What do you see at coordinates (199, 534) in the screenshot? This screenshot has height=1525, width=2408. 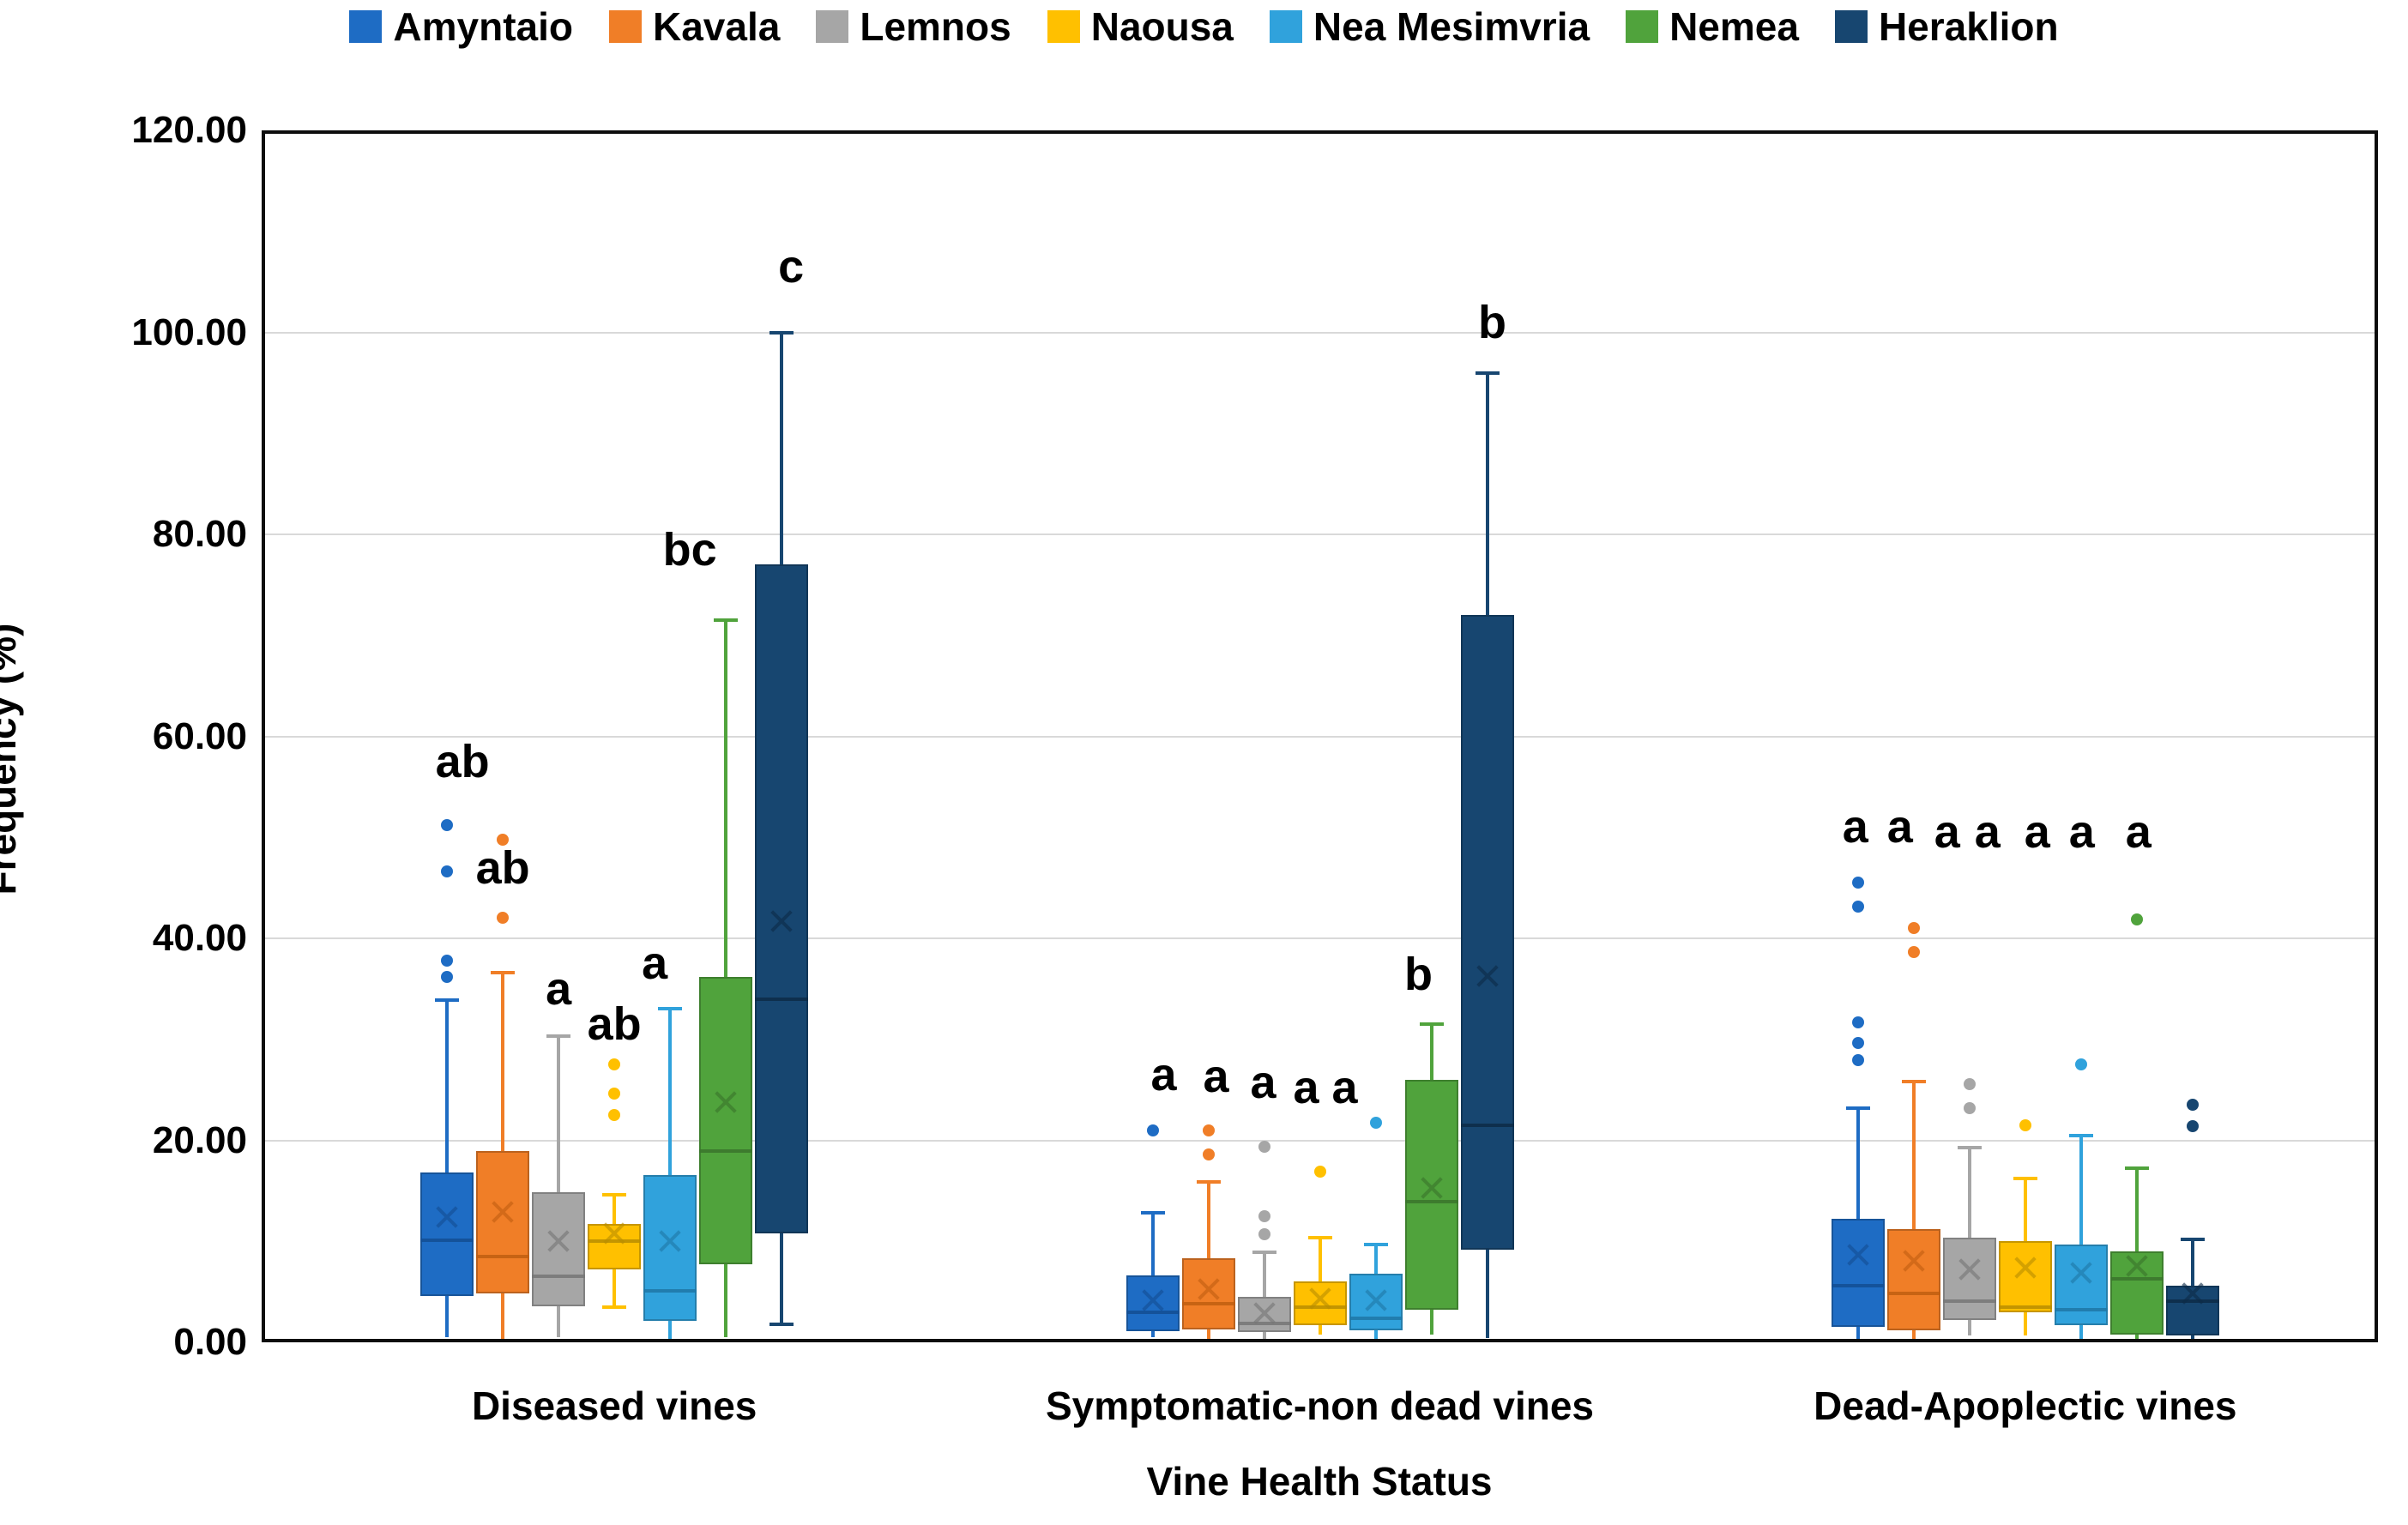 I see `y-tick-label: 80.00` at bounding box center [199, 534].